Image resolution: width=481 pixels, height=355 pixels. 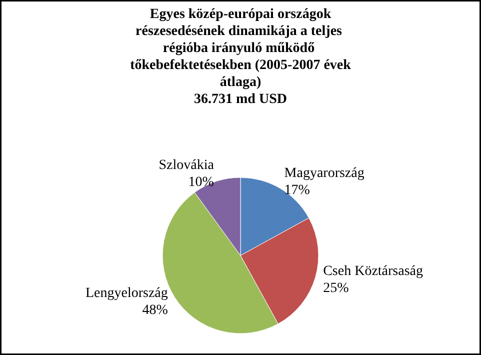 What do you see at coordinates (240, 99) in the screenshot?
I see `chart-subtitle: 36.731 md USD` at bounding box center [240, 99].